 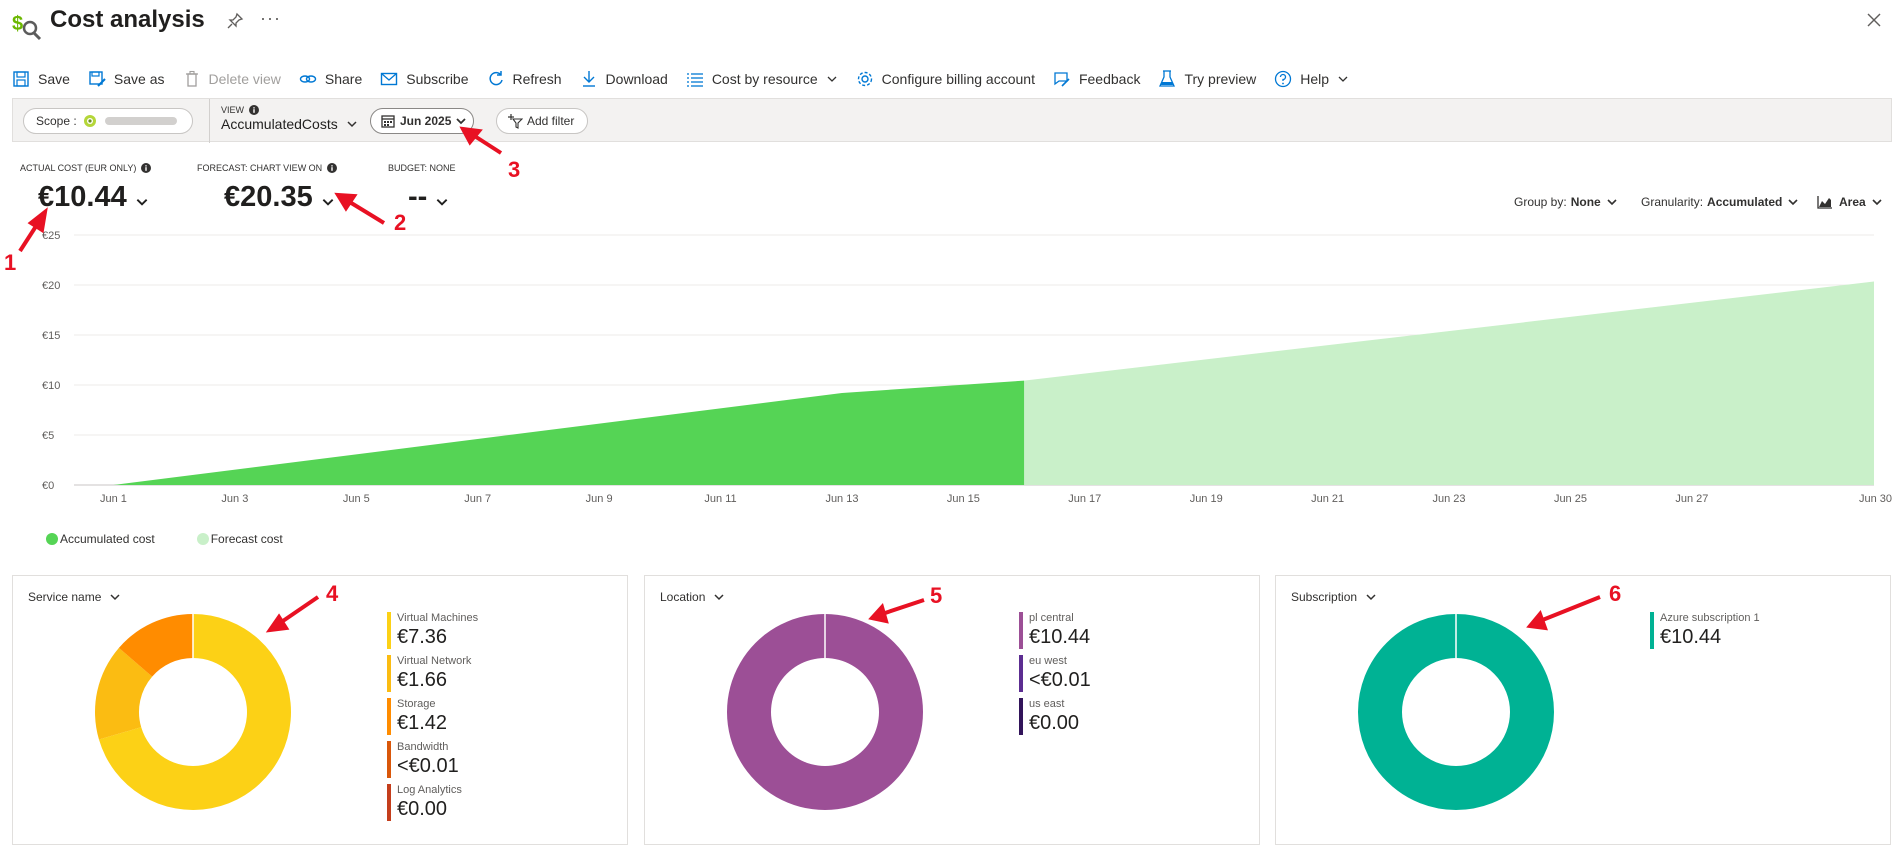 I want to click on forecast-cost-area, so click(x=1449, y=383).